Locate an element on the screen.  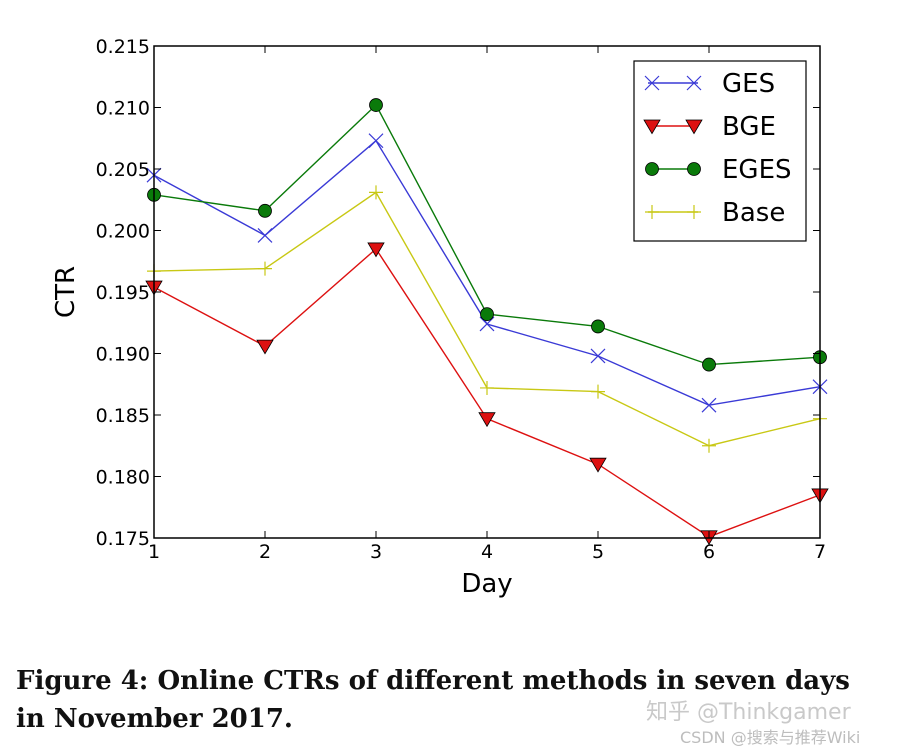
legend-marker-bge is located at coordinates (652, 127).